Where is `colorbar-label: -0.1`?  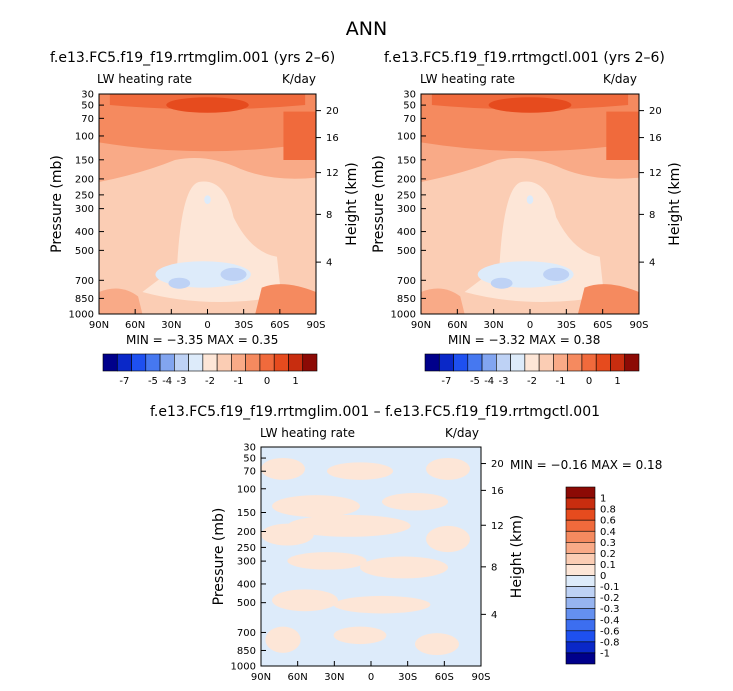 colorbar-label: -0.1 is located at coordinates (610, 587).